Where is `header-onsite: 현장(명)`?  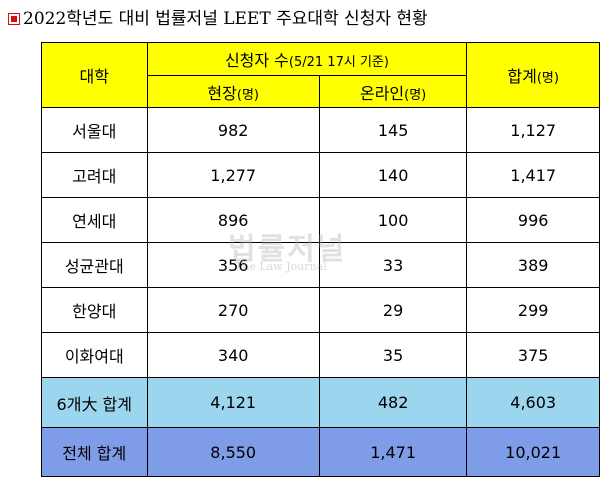 header-onsite: 현장(명) is located at coordinates (233, 91).